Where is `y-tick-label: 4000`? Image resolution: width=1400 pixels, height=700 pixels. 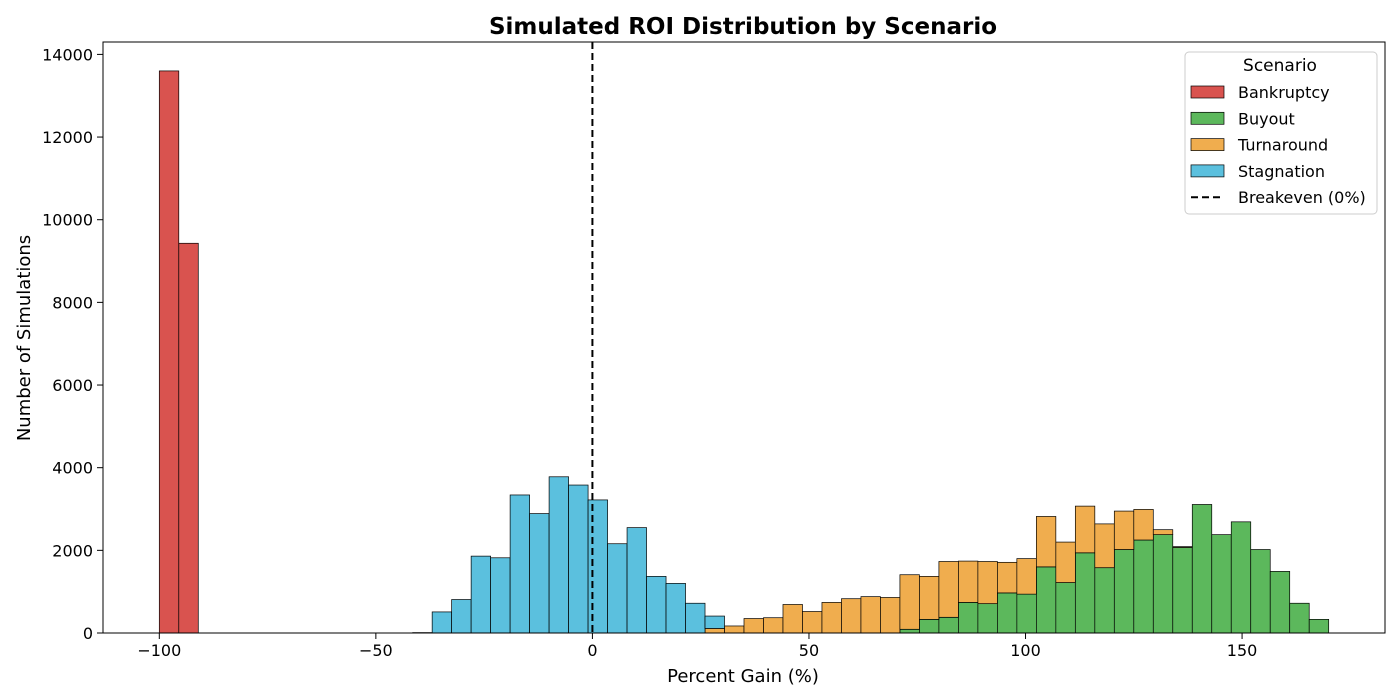 y-tick-label: 4000 is located at coordinates (72, 468).